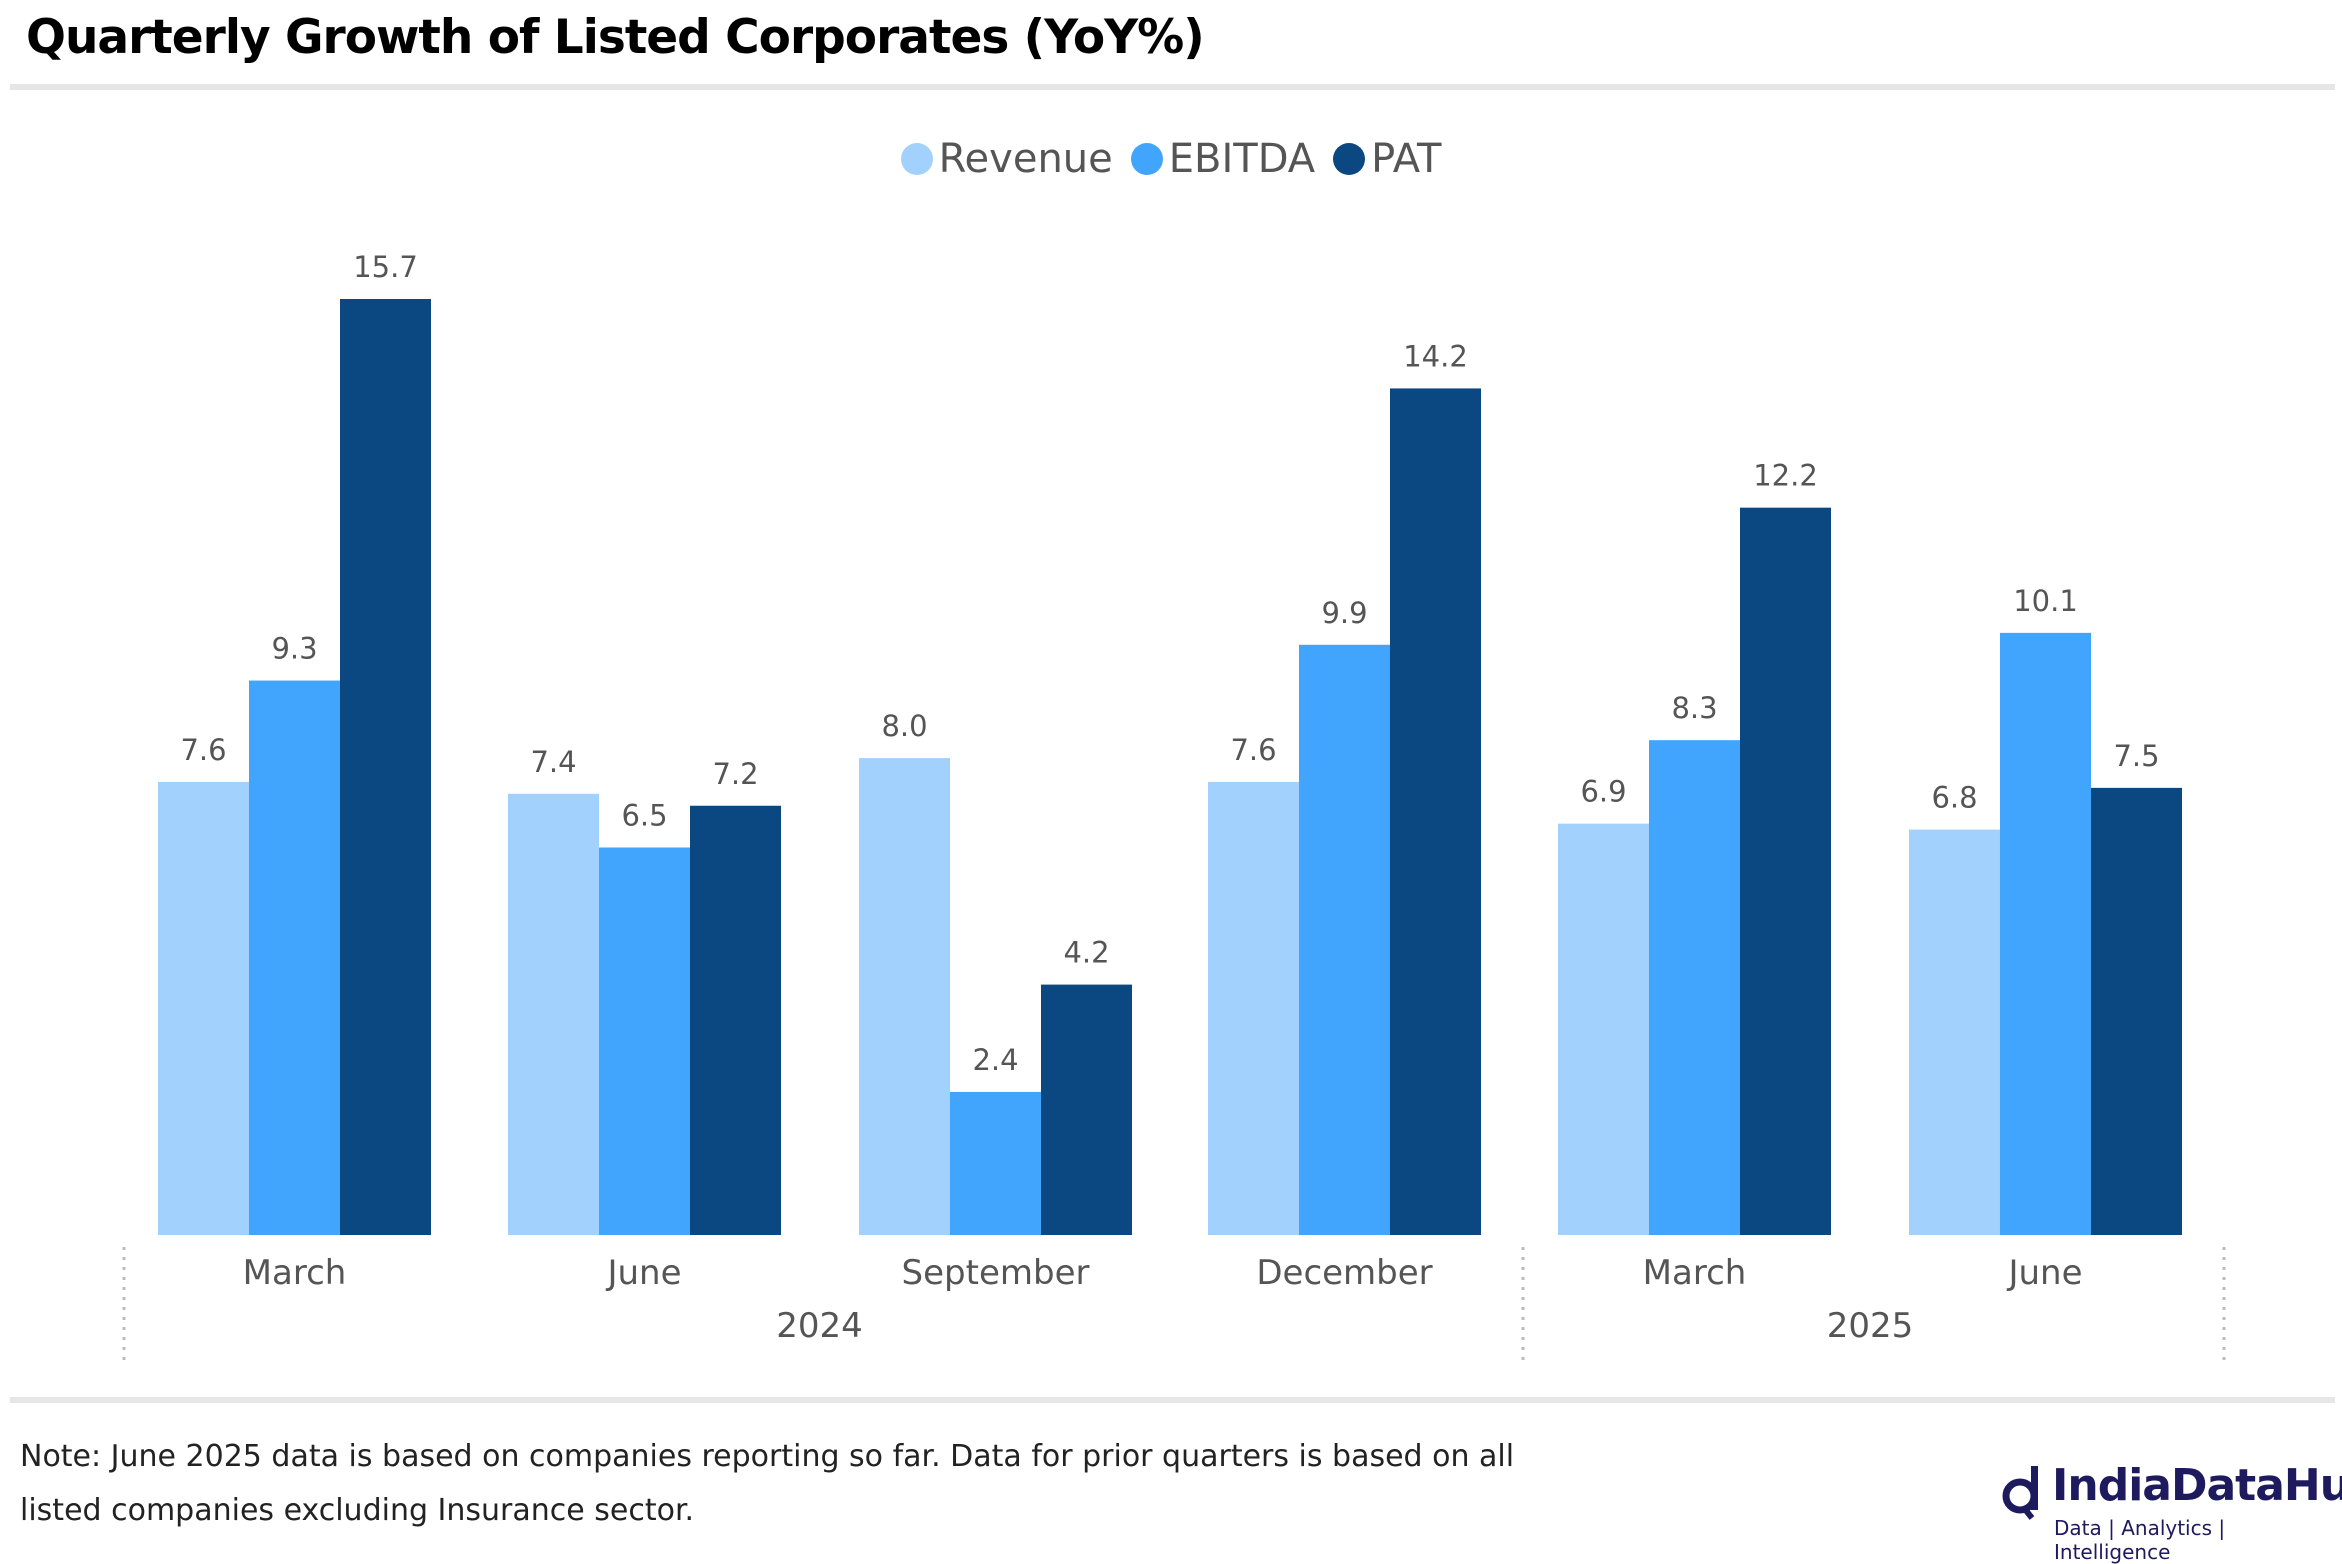 This screenshot has width=2342, height=1564. What do you see at coordinates (294, 649) in the screenshot?
I see `data-label: 9.3` at bounding box center [294, 649].